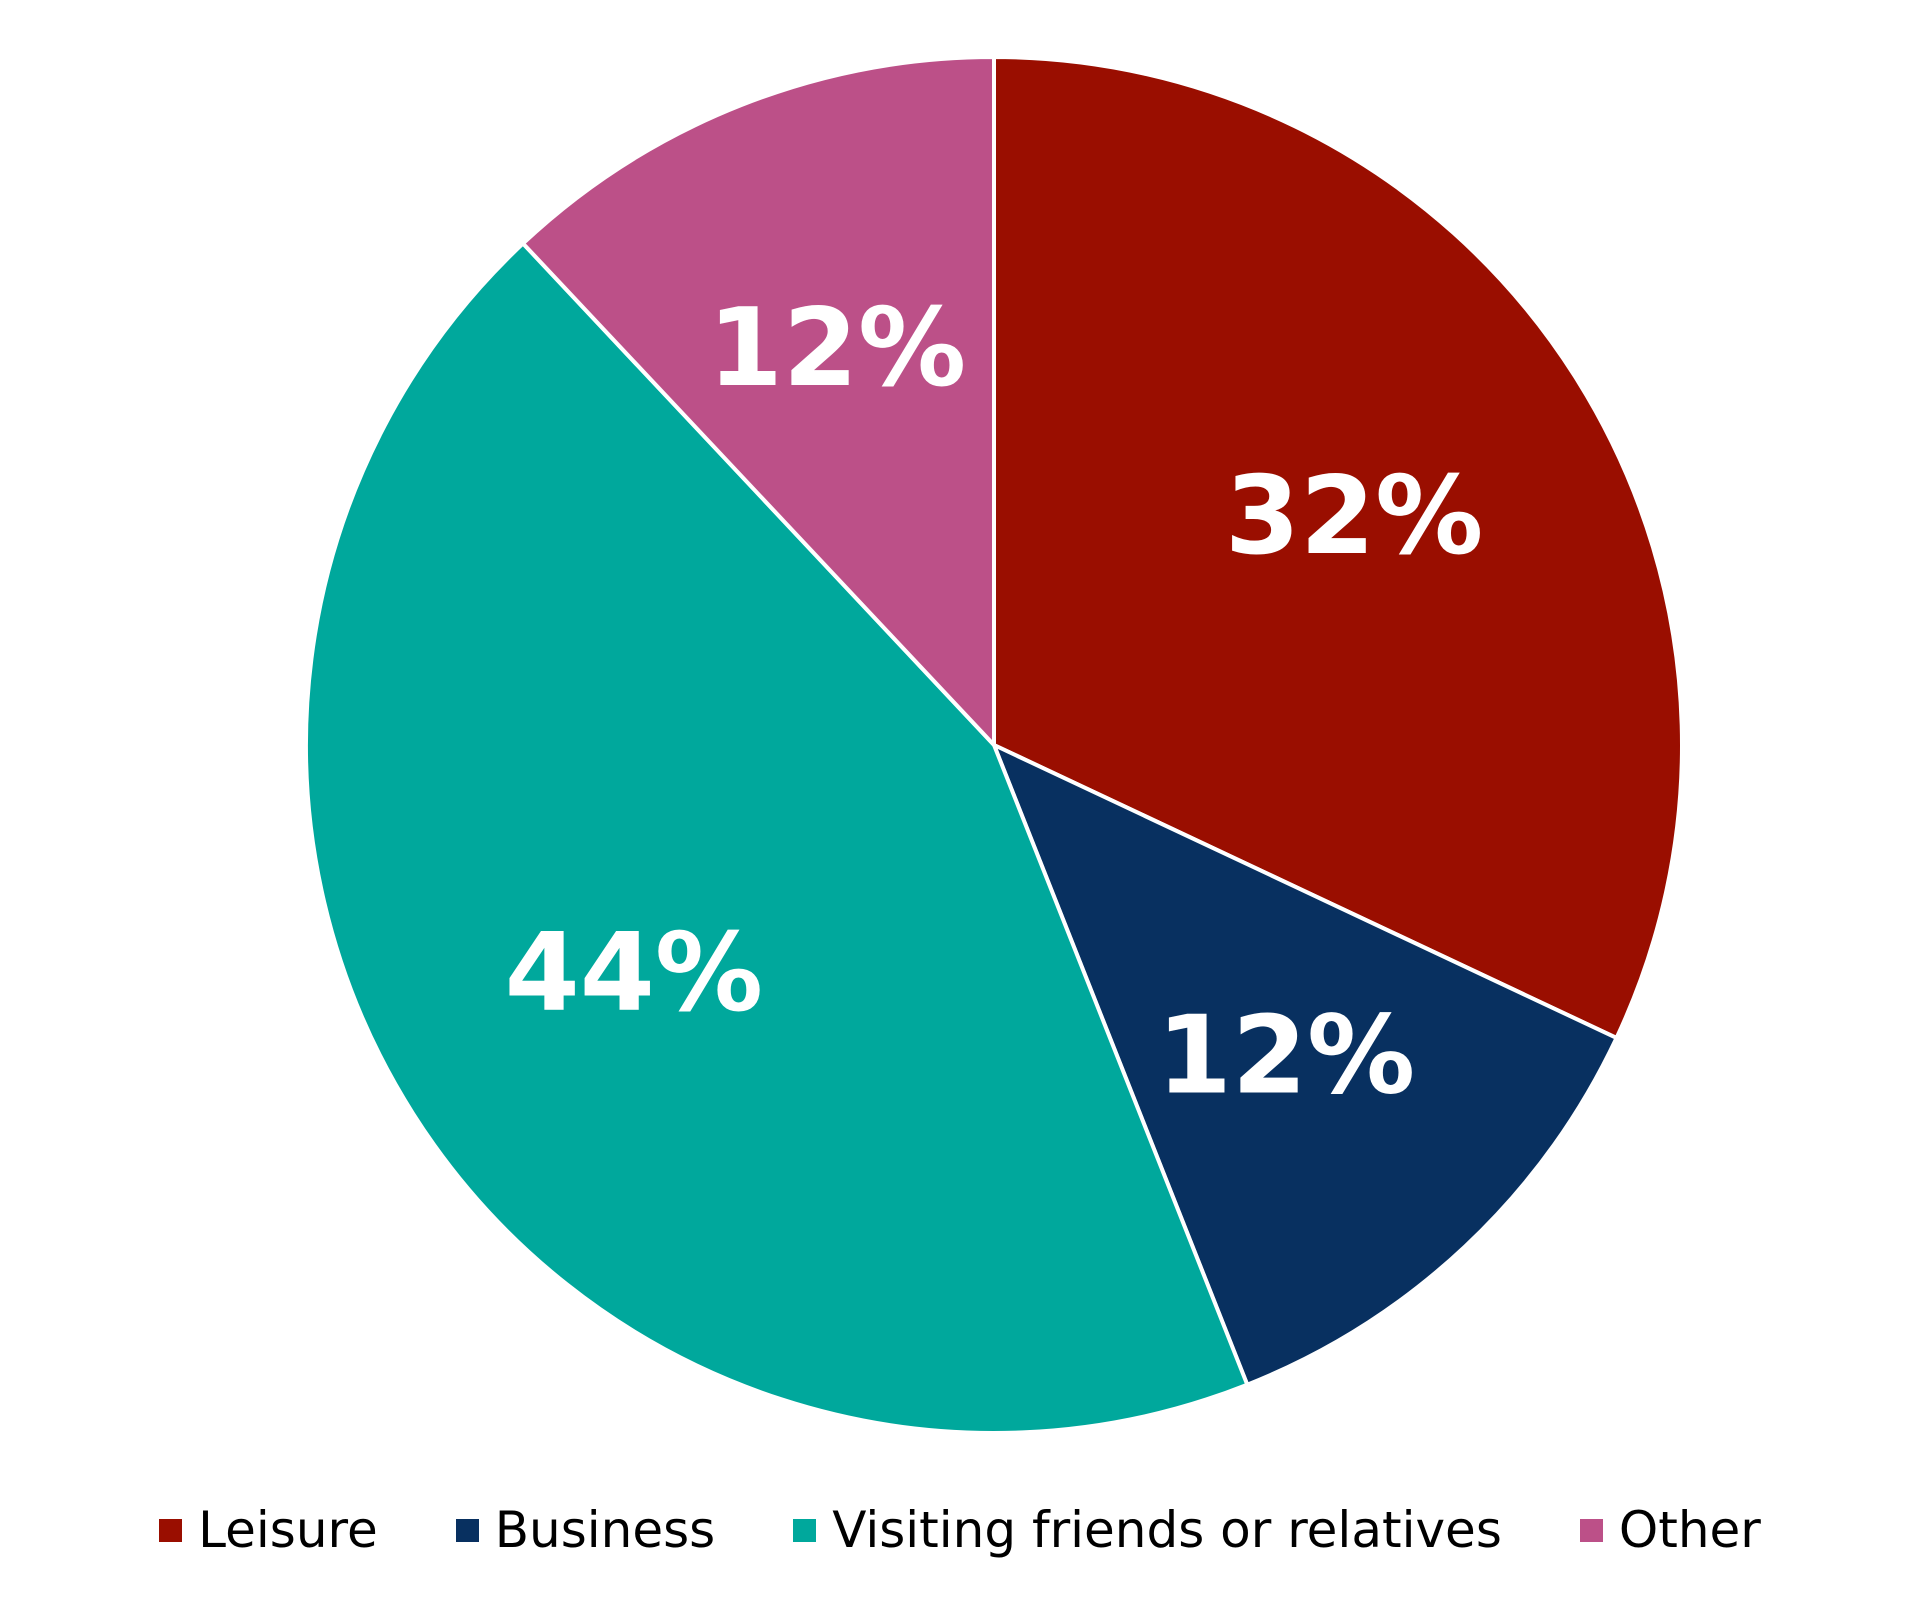  What do you see at coordinates (1286, 1055) in the screenshot?
I see `data-label-business: 12%` at bounding box center [1286, 1055].